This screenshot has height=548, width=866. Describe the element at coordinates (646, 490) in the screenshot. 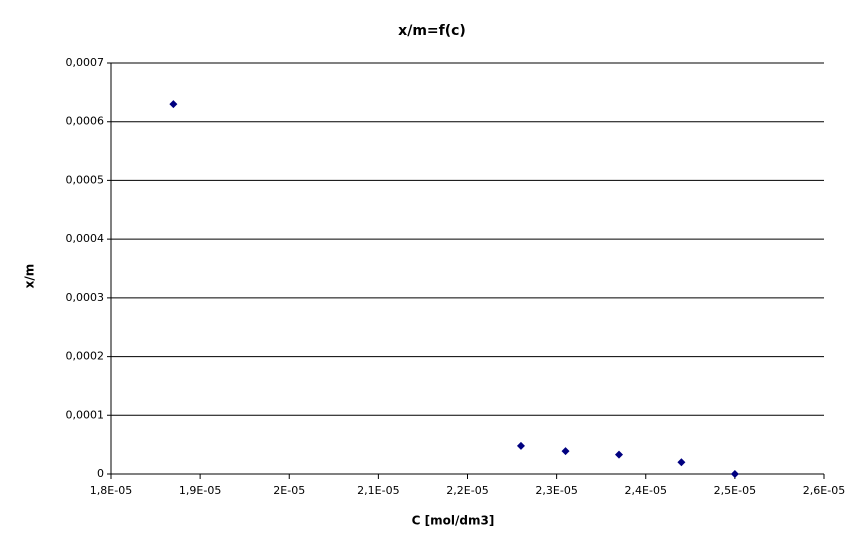

I see `x-tick-label: 2,4E-05` at that location.